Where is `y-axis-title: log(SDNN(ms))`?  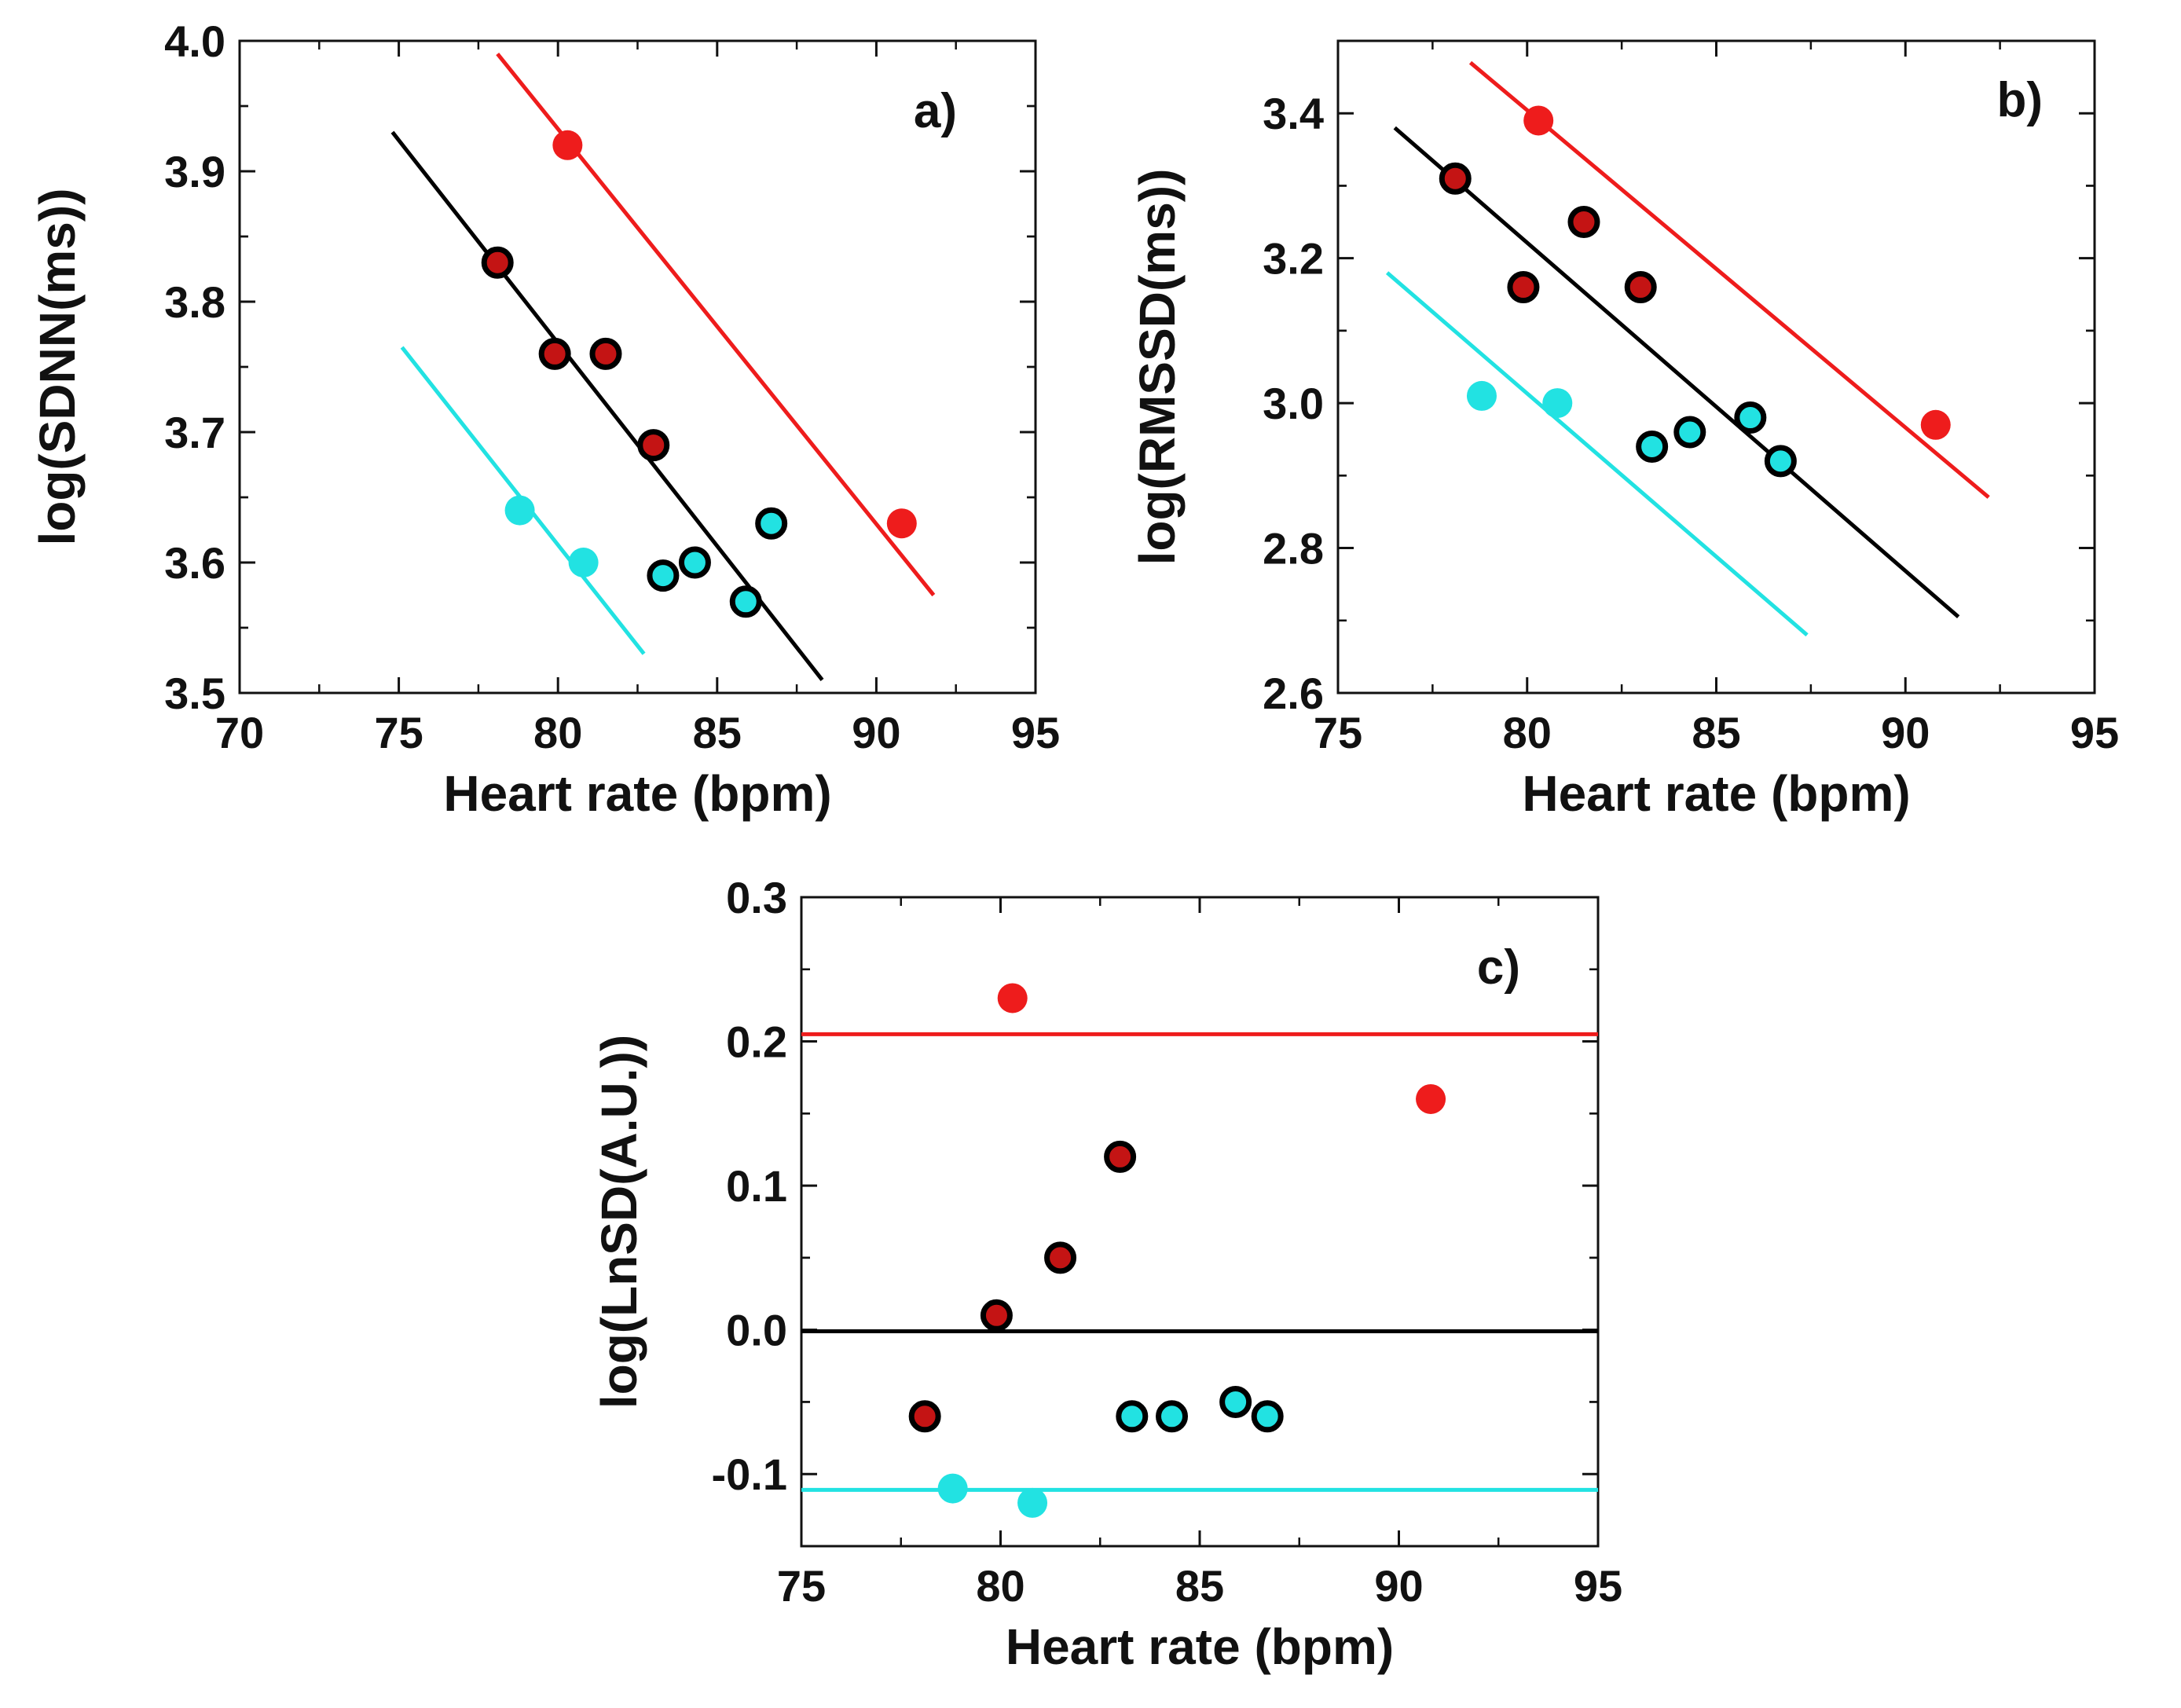 y-axis-title: log(SDNN(ms)) is located at coordinates (57, 366).